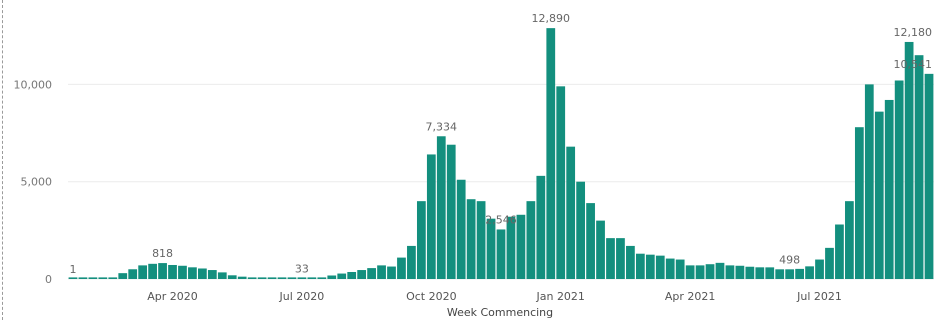 This screenshot has height=320, width=934. I want to click on x-tick-label: Oct 2020, so click(431, 296).